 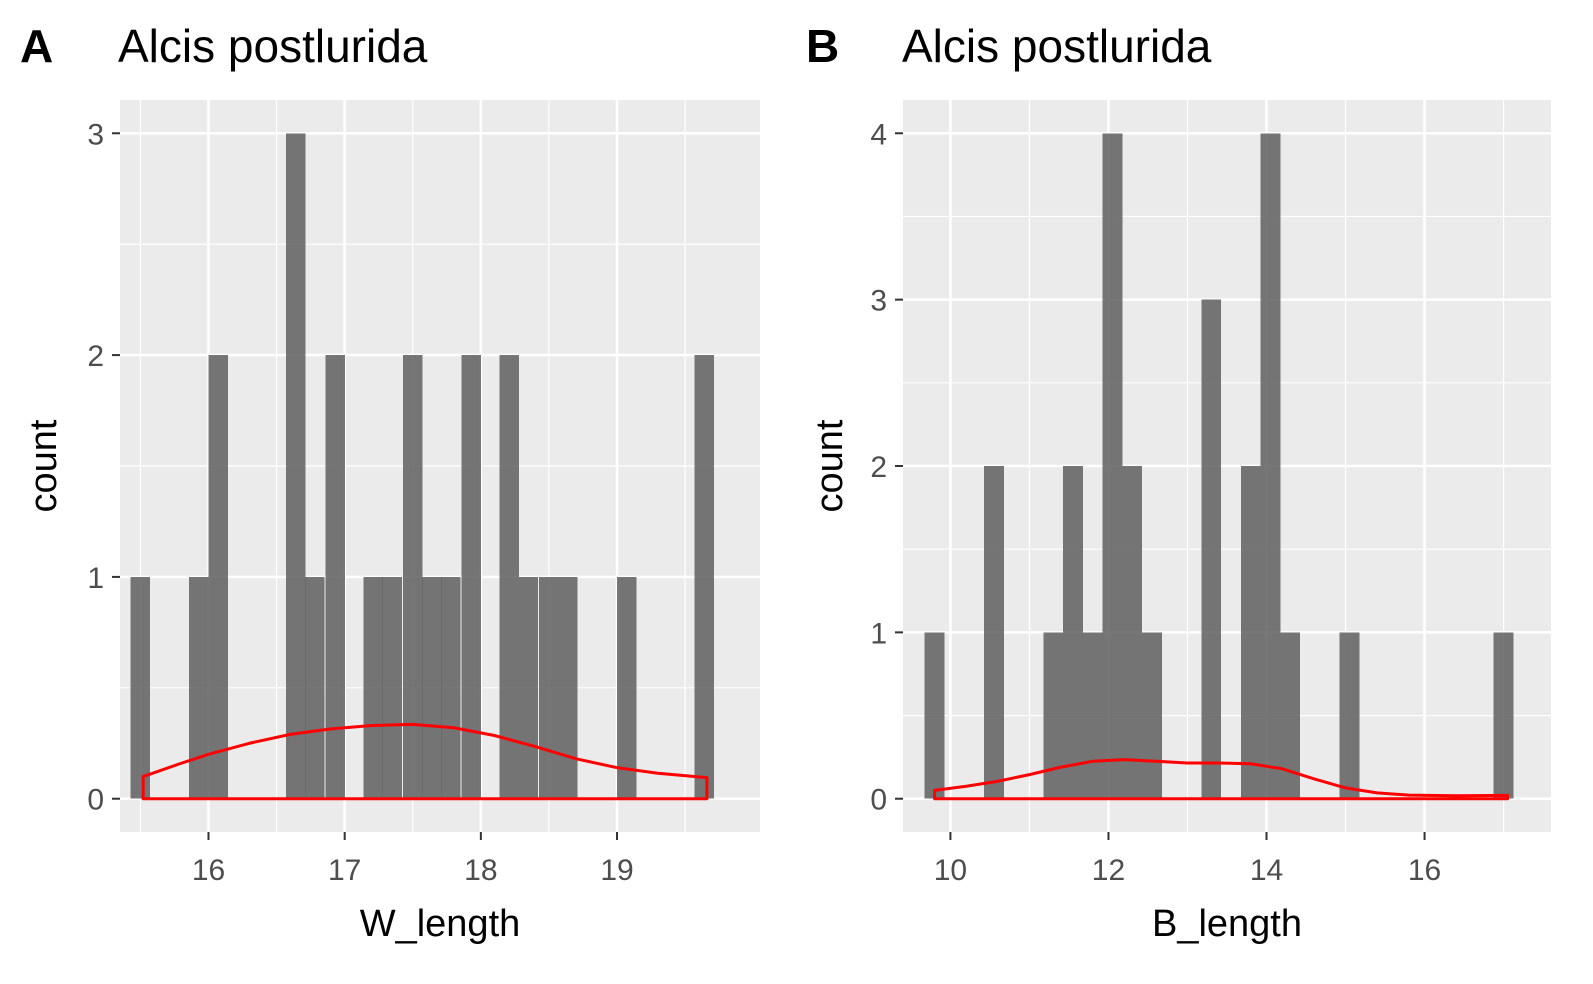 I want to click on panel-b-title: Alcis postlurida, so click(x=1057, y=46).